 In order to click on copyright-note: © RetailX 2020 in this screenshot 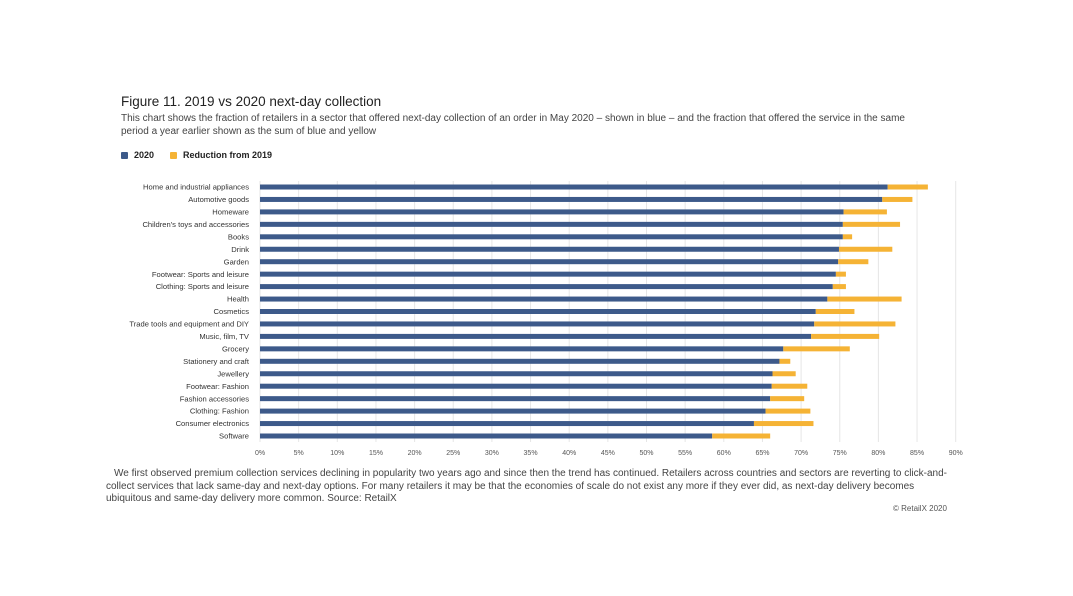, I will do `click(920, 508)`.